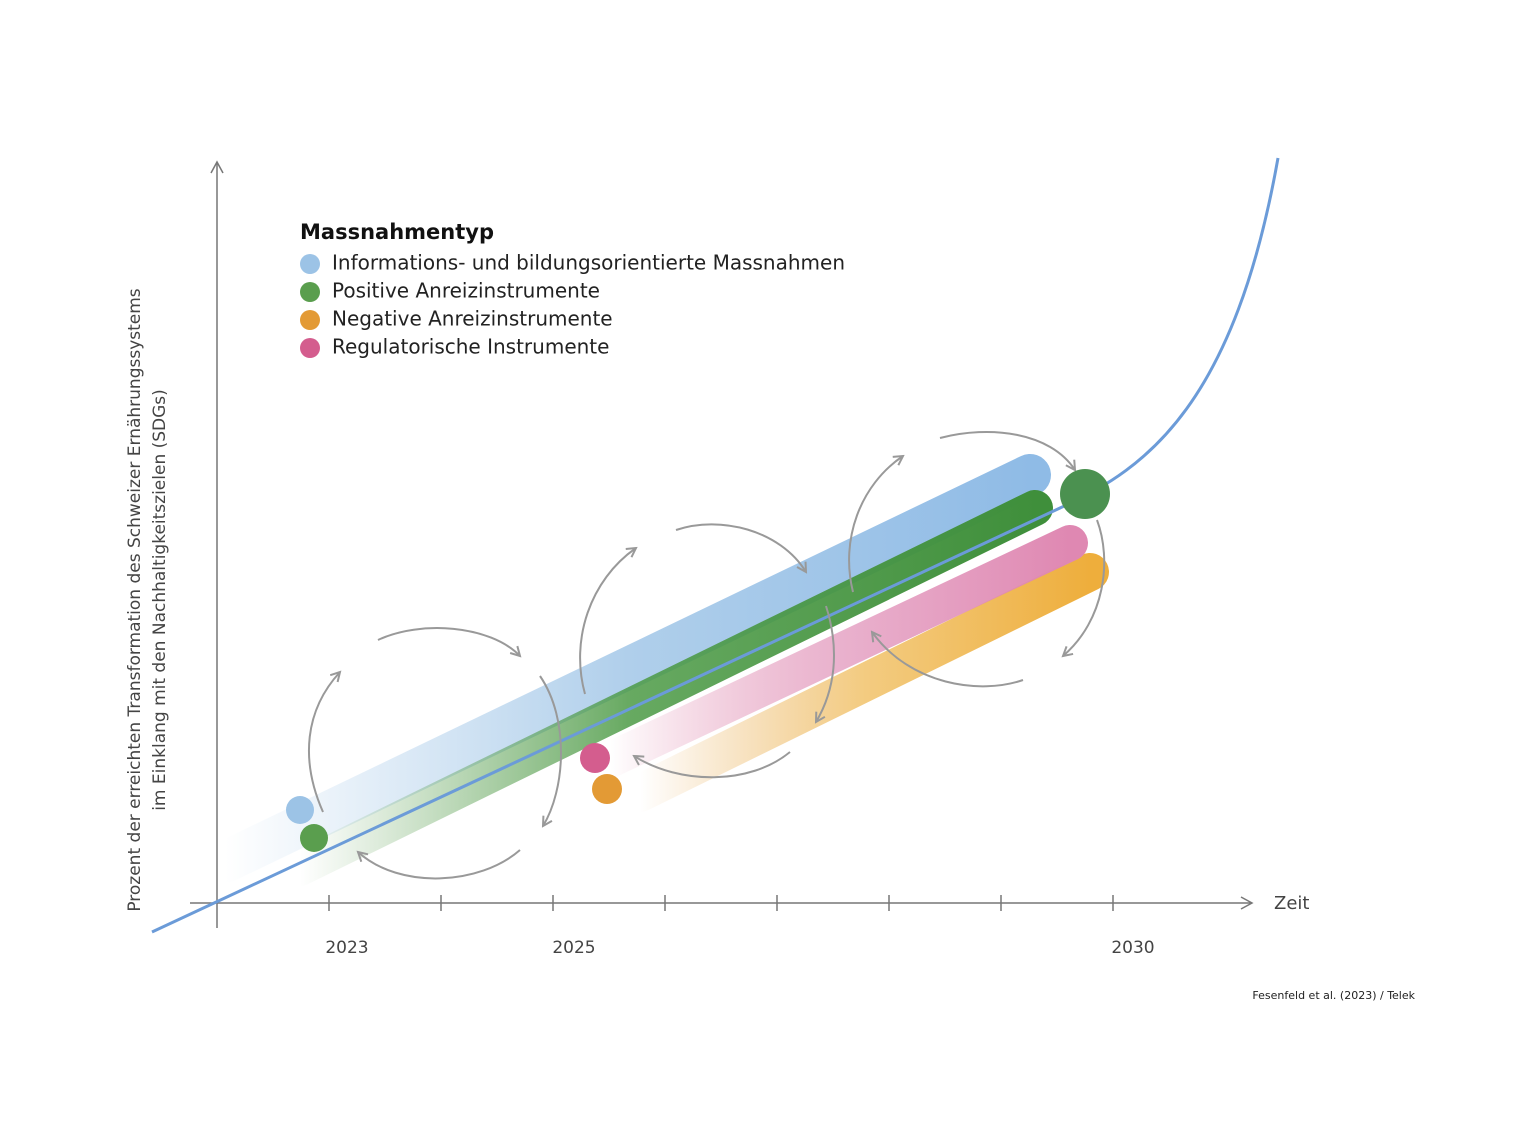 This screenshot has width=1536, height=1129. What do you see at coordinates (346, 948) in the screenshot?
I see `x-tick-label: 2023` at bounding box center [346, 948].